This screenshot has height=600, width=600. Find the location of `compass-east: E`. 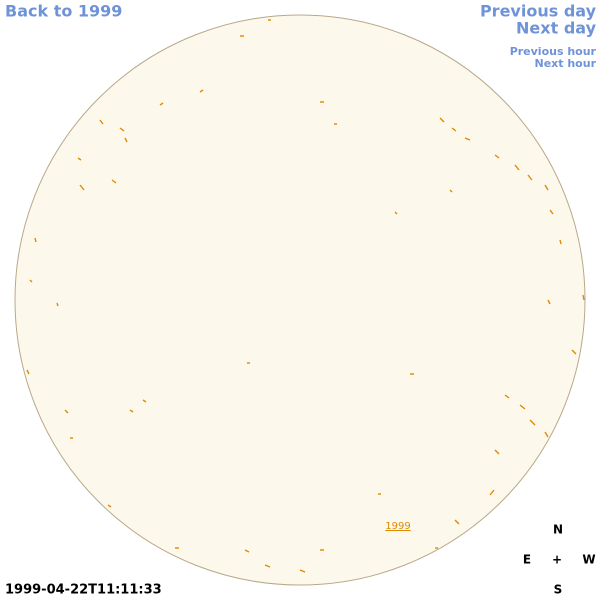

compass-east: E is located at coordinates (527, 560).